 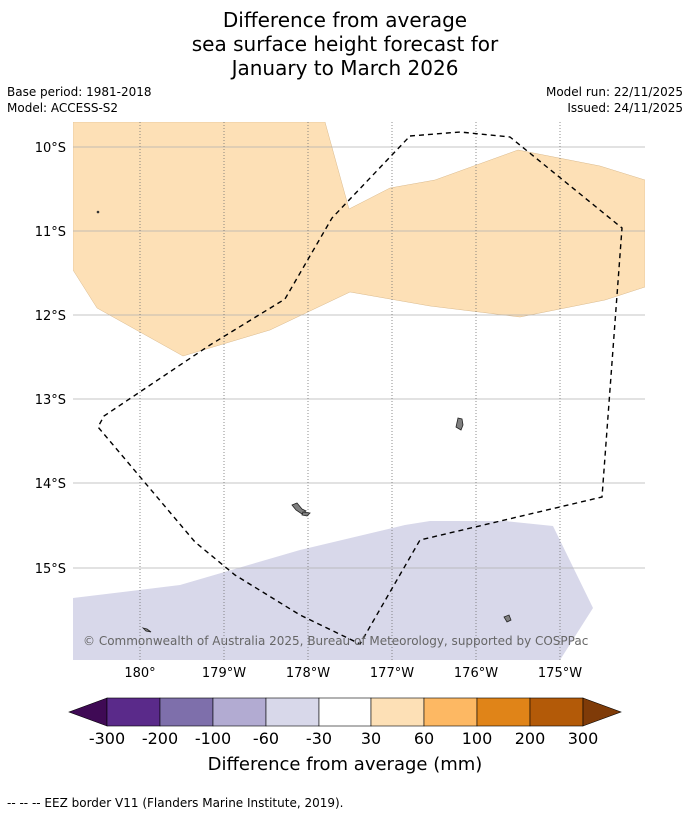 I want to click on base-period: Base period: 1981-2018, so click(x=79, y=92).